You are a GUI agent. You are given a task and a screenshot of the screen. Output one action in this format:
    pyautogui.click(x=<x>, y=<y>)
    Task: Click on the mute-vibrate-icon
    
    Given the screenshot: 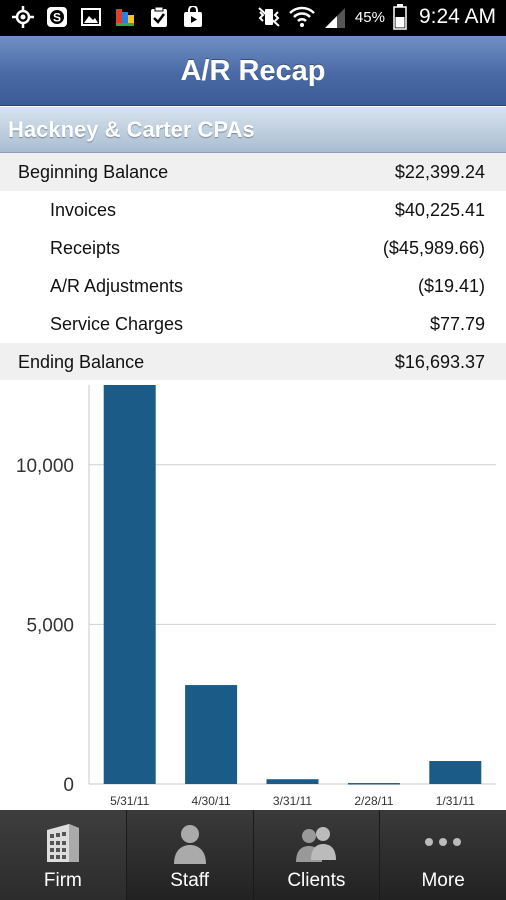 What is the action you would take?
    pyautogui.click(x=269, y=17)
    